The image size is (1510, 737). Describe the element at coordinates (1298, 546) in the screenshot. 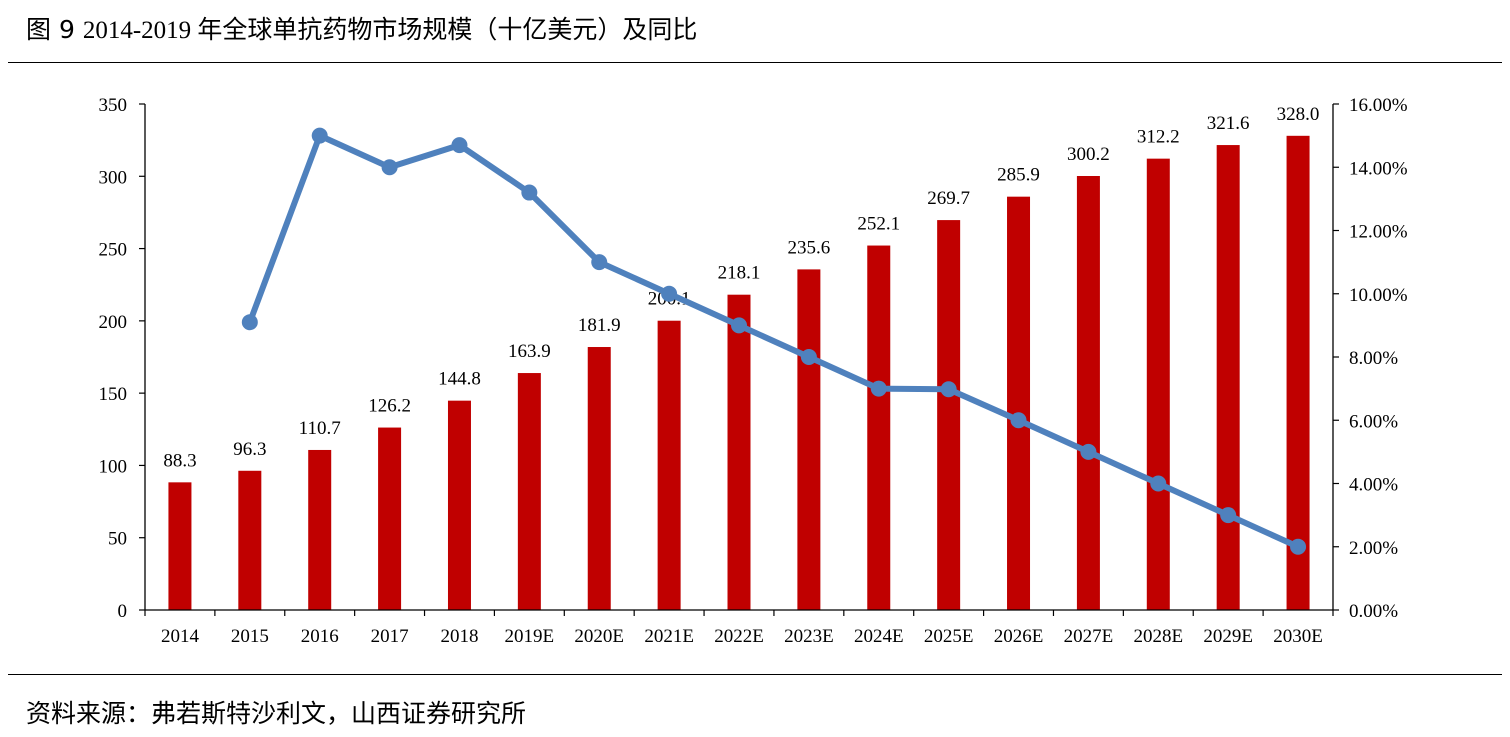

I see `growth-point-2030E` at that location.